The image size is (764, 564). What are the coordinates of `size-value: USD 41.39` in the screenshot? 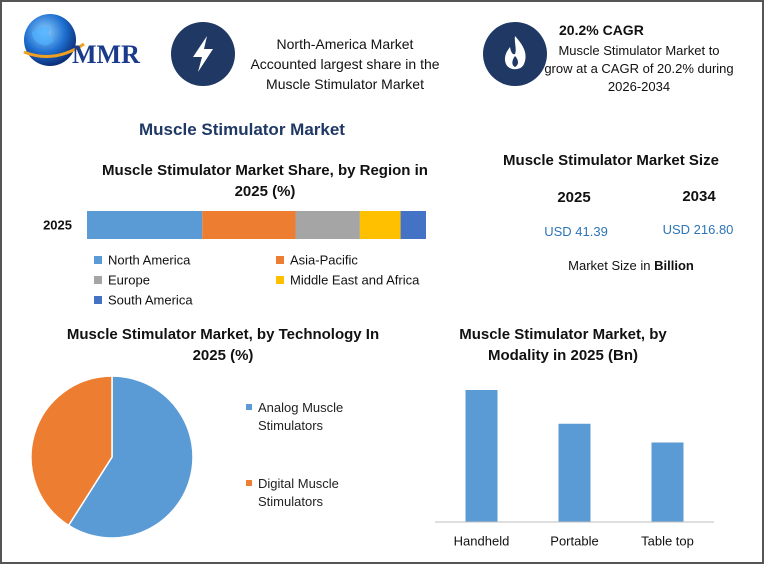 It's located at (576, 231).